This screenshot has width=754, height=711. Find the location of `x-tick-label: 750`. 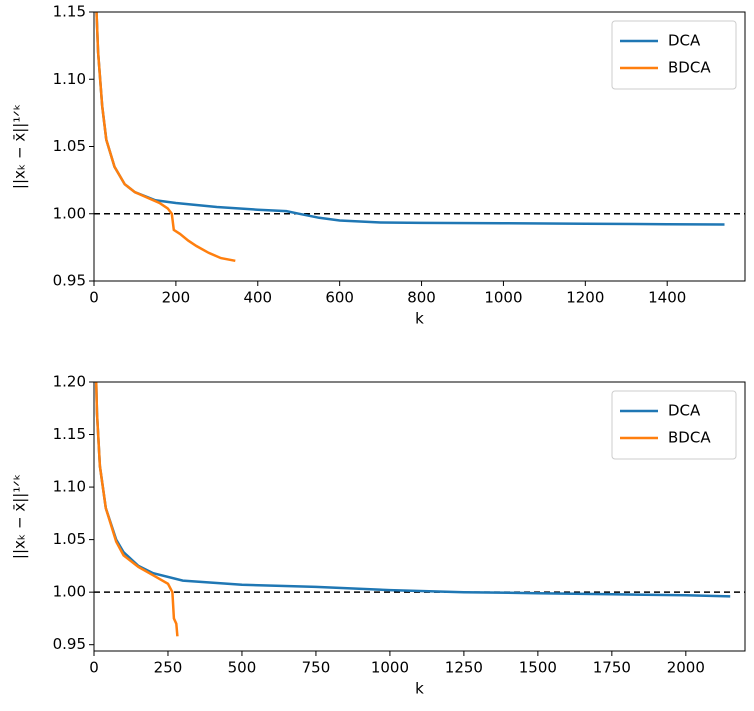

x-tick-label: 750 is located at coordinates (316, 668).